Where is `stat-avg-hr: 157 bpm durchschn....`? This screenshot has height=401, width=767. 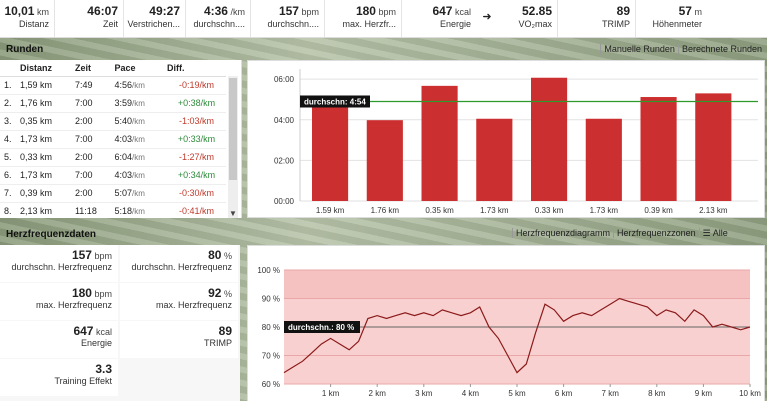
stat-avg-hr: 157 bpm durchschn.... is located at coordinates (288, 18).